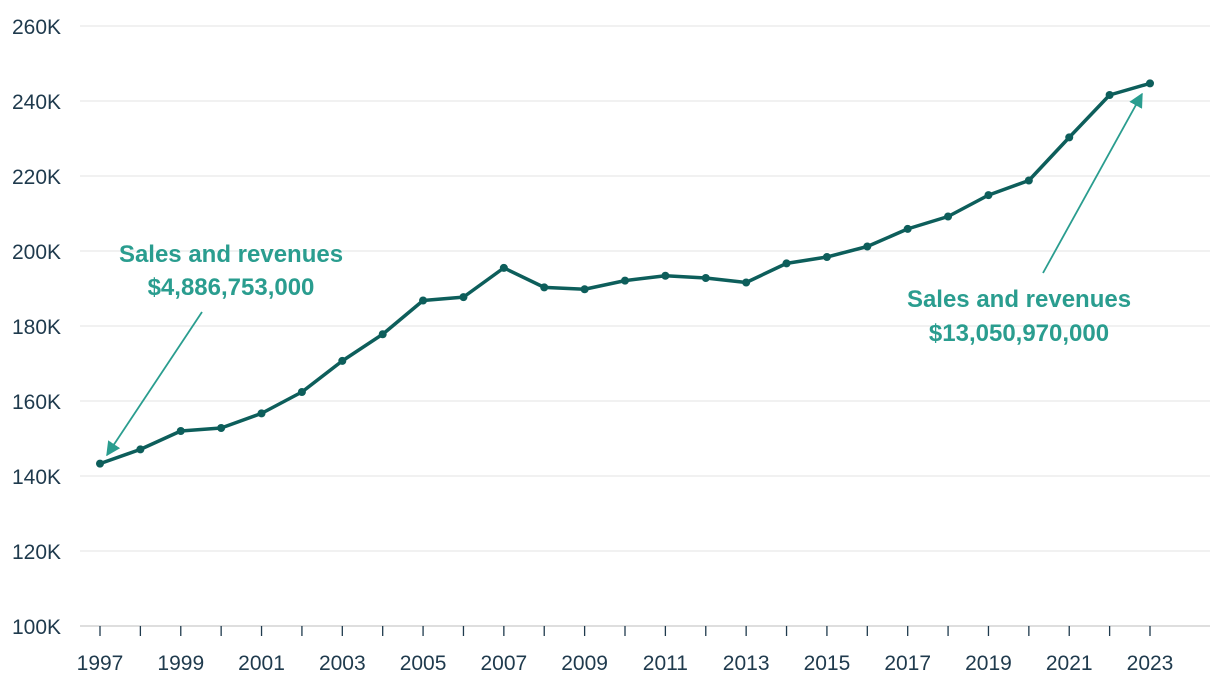 This screenshot has width=1220, height=688. Describe the element at coordinates (1150, 663) in the screenshot. I see `x-tick-label-2023: 2023` at that location.